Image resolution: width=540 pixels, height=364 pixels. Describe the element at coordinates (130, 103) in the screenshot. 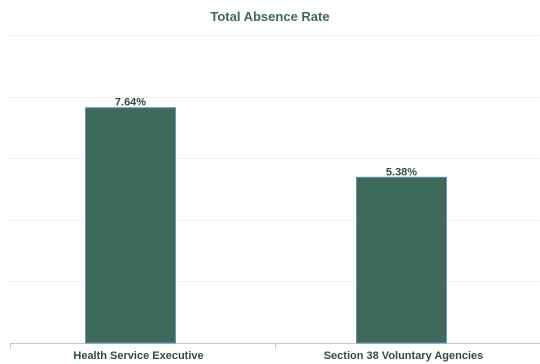

I see `data-label-0: 7.64%` at that location.